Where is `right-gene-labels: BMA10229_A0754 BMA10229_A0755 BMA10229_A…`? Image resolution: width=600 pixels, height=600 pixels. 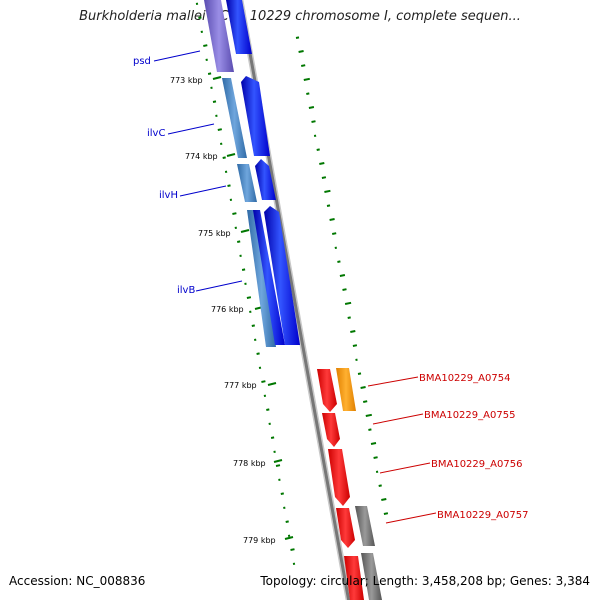 right-gene-labels: BMA10229_A0754 BMA10229_A0755 BMA10229_A… is located at coordinates (473, 447).